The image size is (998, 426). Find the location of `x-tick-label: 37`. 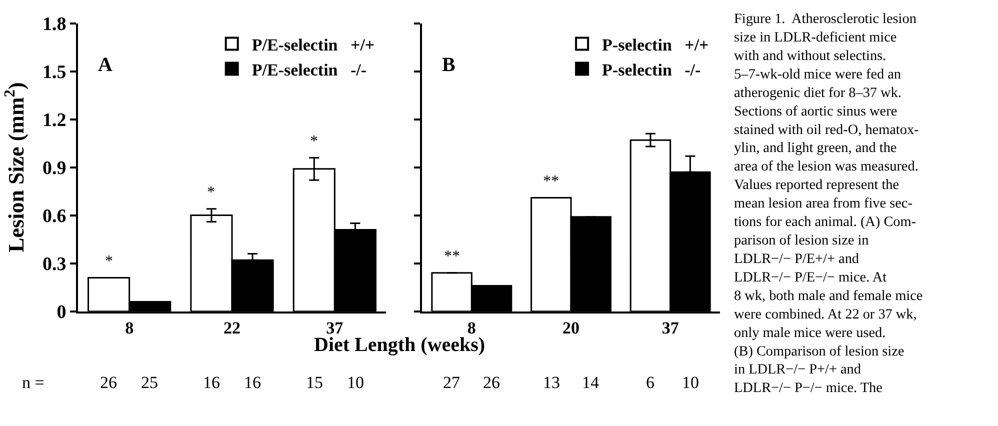

x-tick-label: 37 is located at coordinates (671, 328).